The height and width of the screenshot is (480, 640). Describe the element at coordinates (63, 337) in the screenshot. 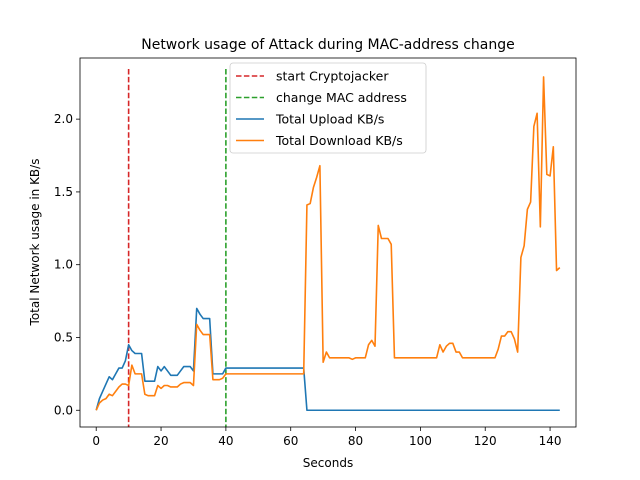

I see `y-tick-label: 0.5` at that location.